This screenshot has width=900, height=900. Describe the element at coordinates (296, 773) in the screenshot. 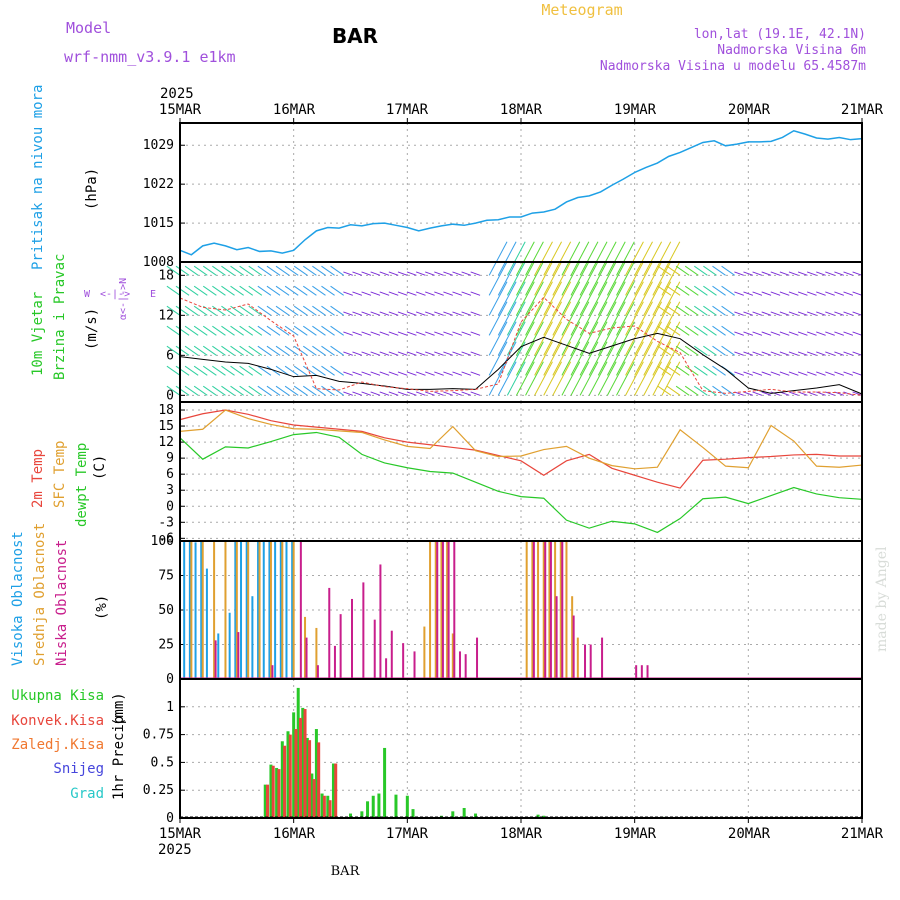

I see `conv-precip-bar` at that location.